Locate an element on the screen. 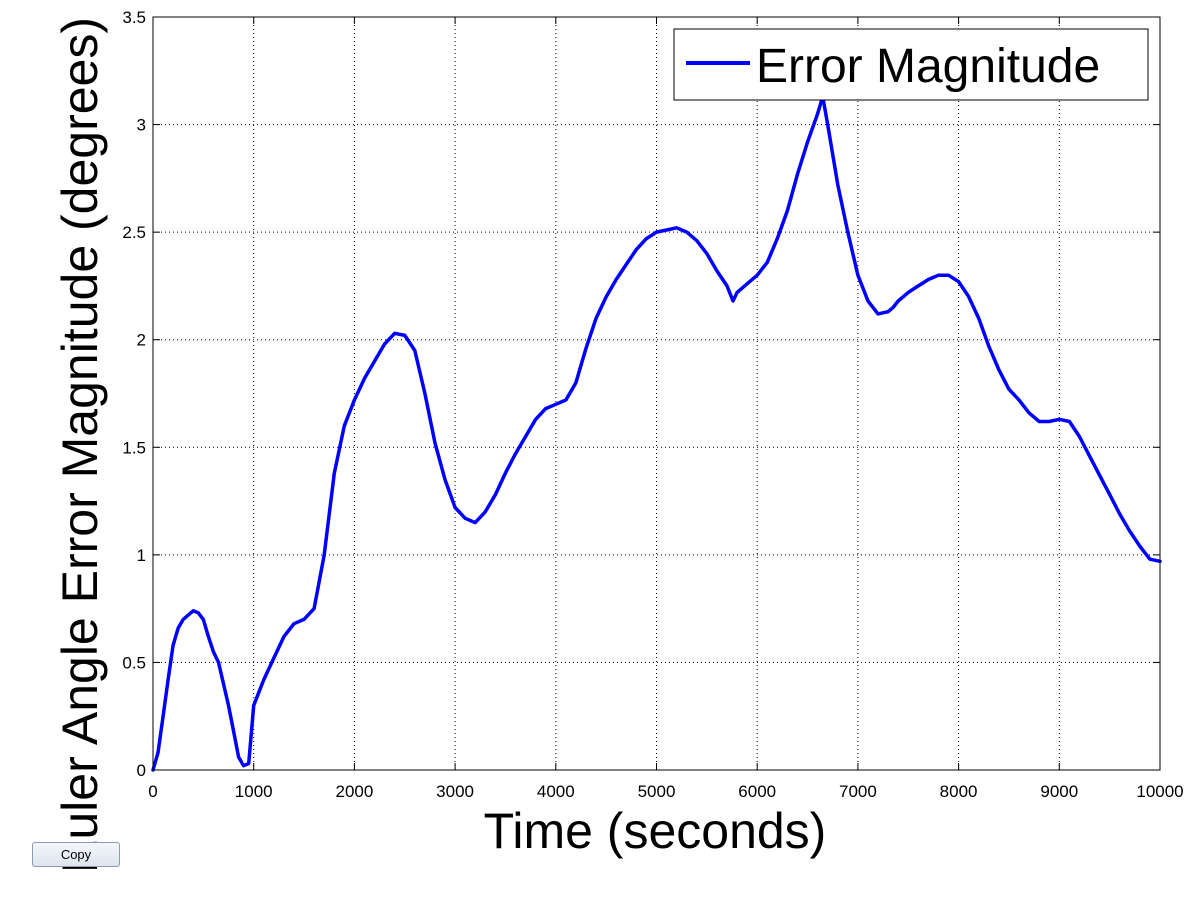 The image size is (1200, 900). x-tick-label: 3000 is located at coordinates (455, 791).